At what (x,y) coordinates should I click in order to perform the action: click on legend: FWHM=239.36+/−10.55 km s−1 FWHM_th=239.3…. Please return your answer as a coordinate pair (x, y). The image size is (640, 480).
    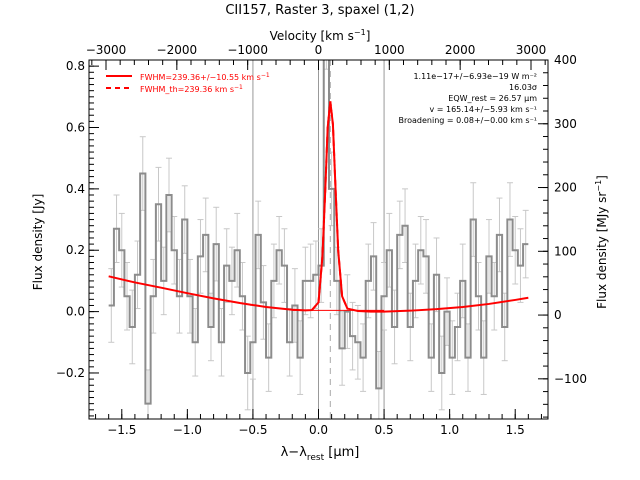
    Looking at the image, I should click on (188, 83).